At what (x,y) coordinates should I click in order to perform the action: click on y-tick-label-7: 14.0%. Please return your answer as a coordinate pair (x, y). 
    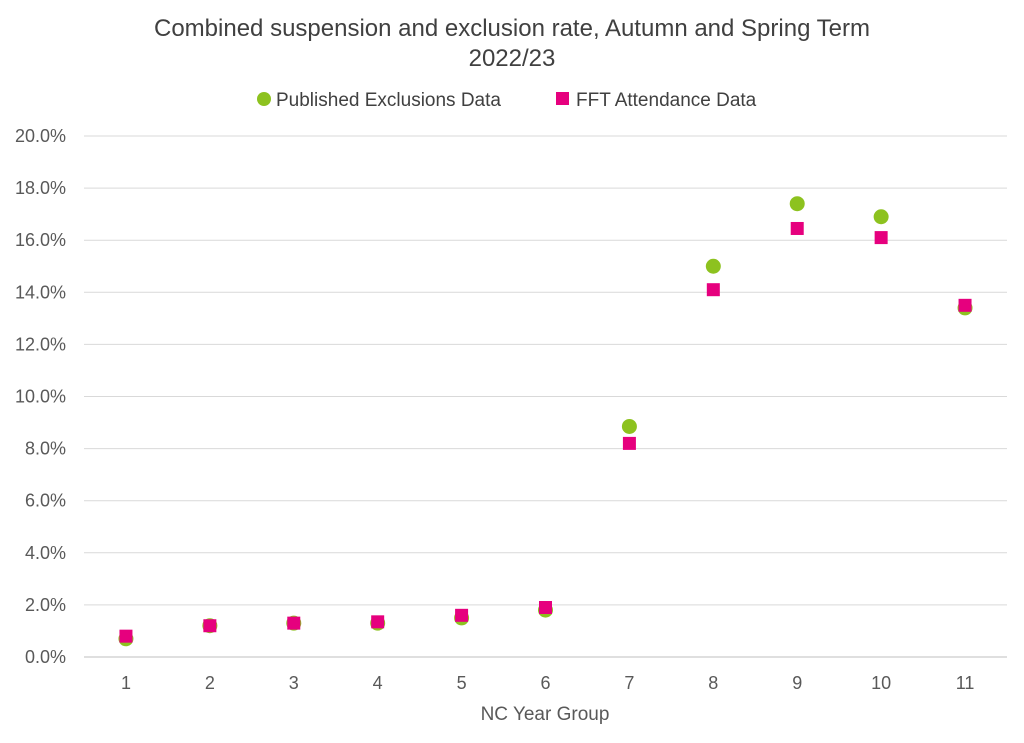
    Looking at the image, I should click on (40, 292).